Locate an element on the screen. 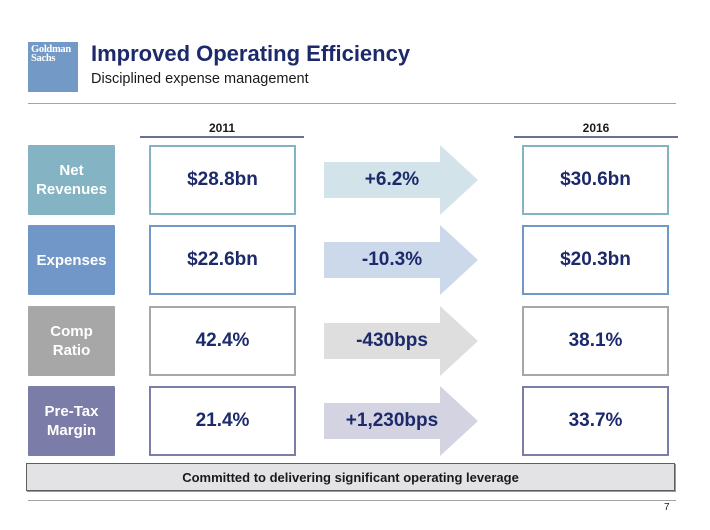 The image size is (710, 530). end-value-box: $30.6bn is located at coordinates (595, 180).